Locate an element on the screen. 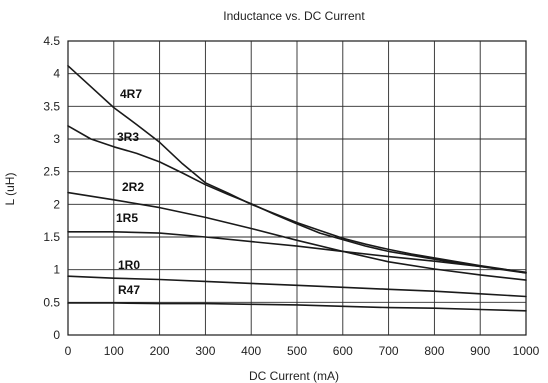  x-tick-label: 400 is located at coordinates (251, 351).